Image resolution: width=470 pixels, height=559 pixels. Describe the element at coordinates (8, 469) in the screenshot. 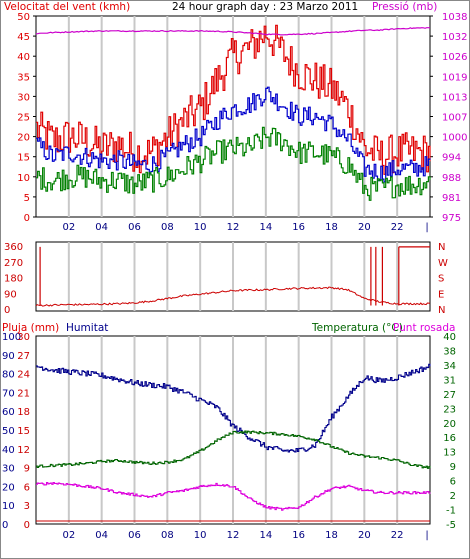

I see `humidity-y-tick-label: 30` at that location.